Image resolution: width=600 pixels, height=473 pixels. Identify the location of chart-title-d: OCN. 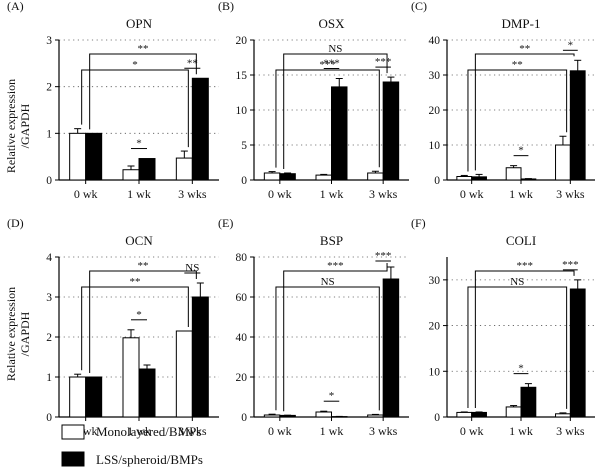
(139, 240).